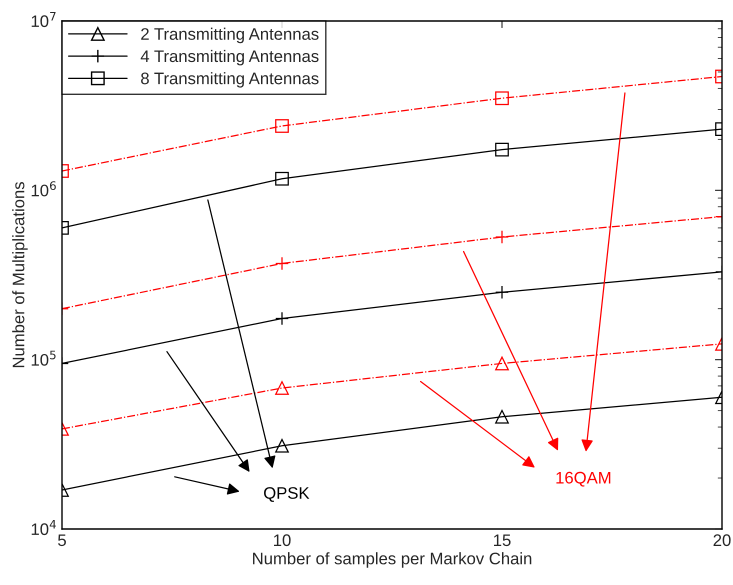 This screenshot has width=733, height=585. I want to click on y-tick-label: 10$^{5}$, so click(44, 358).